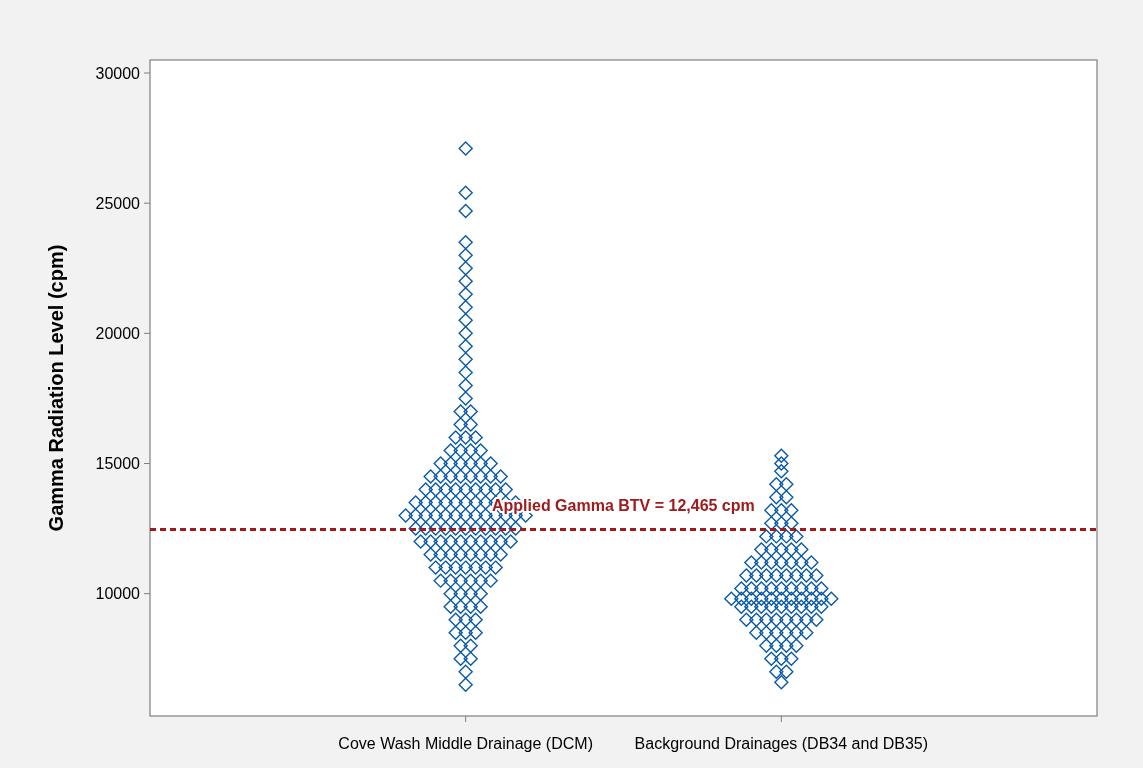 Image resolution: width=1143 pixels, height=768 pixels. What do you see at coordinates (118, 73) in the screenshot?
I see `y-tick-label: 30000` at bounding box center [118, 73].